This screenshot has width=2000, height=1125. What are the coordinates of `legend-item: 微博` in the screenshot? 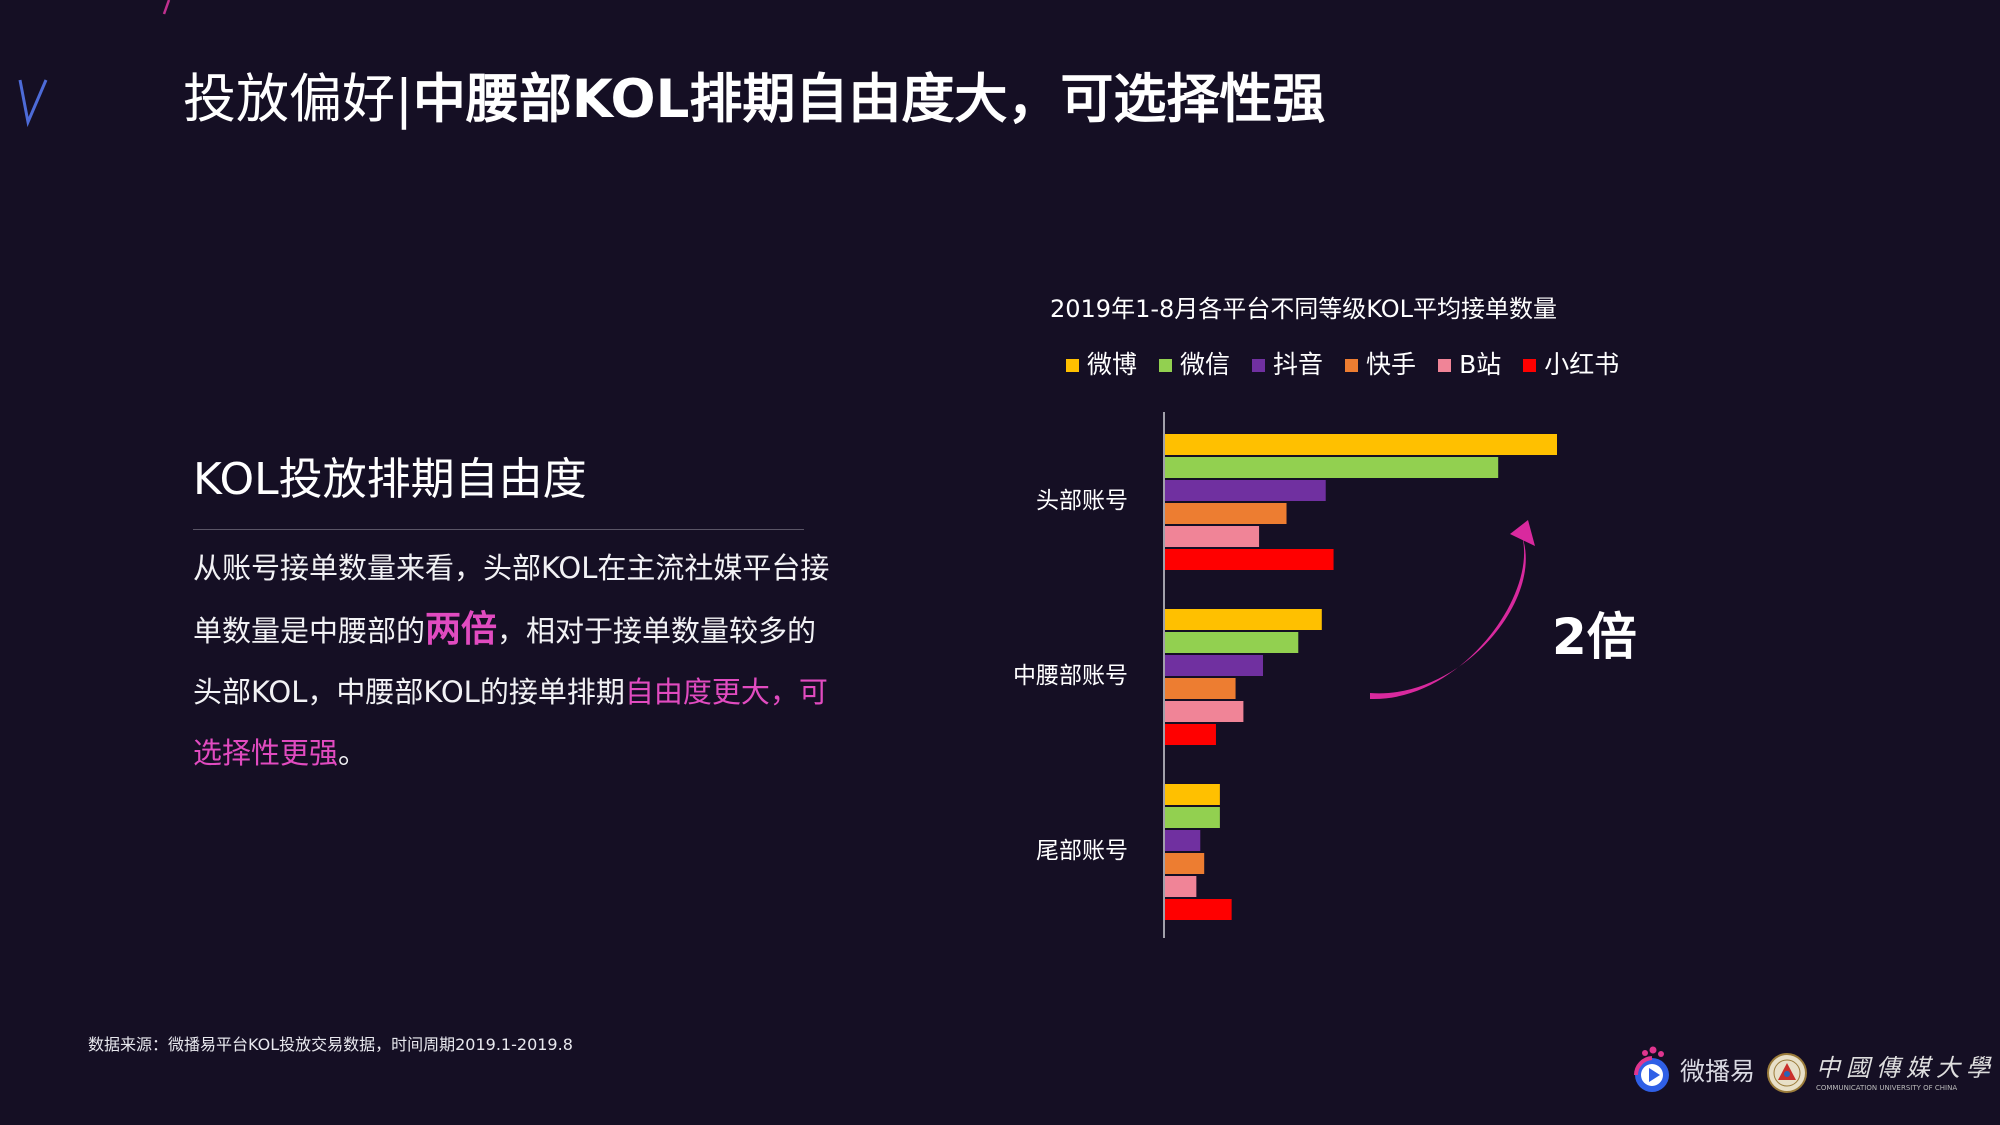 It's located at (1101, 365).